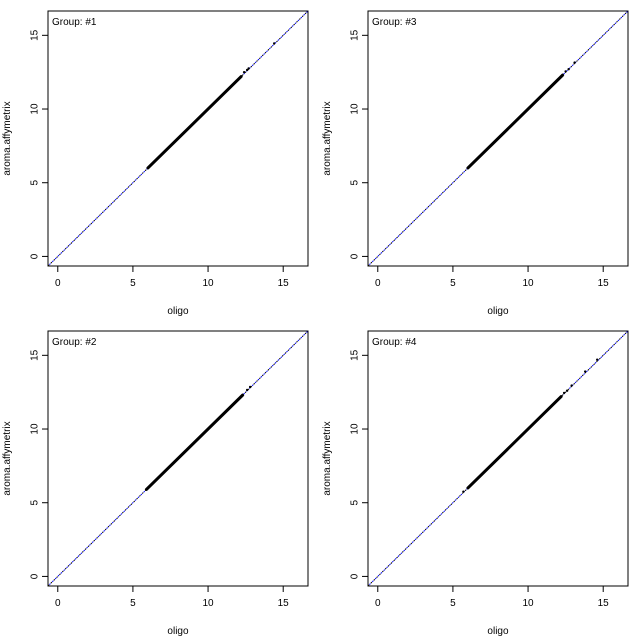 This screenshot has width=640, height=640. I want to click on panel-title: Group: #1, so click(74, 22).